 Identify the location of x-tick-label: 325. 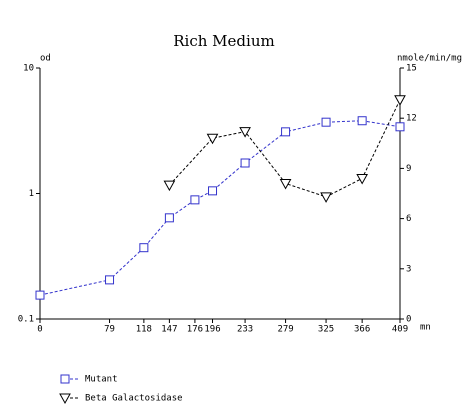
(326, 330).